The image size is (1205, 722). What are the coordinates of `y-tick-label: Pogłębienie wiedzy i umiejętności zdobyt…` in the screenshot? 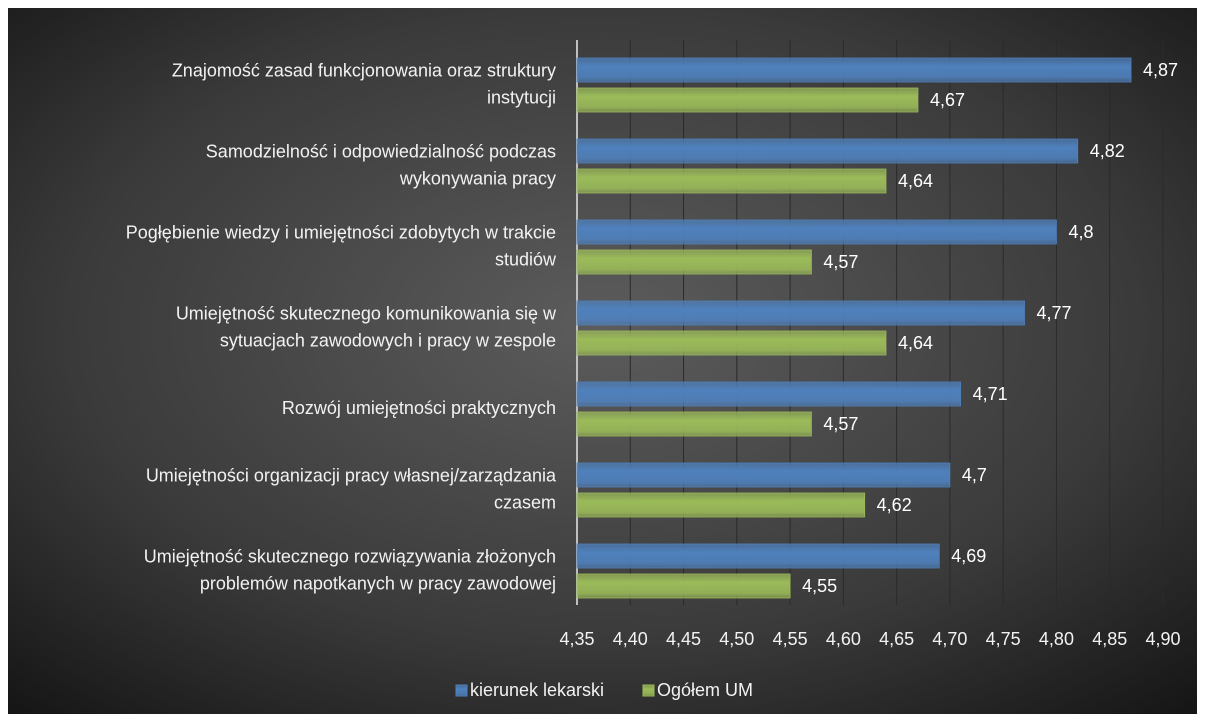 It's located at (341, 232).